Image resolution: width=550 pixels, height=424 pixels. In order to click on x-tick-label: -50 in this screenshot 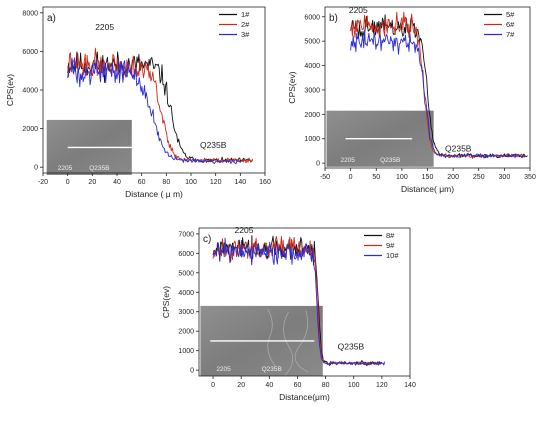, I will do `click(325, 177)`.